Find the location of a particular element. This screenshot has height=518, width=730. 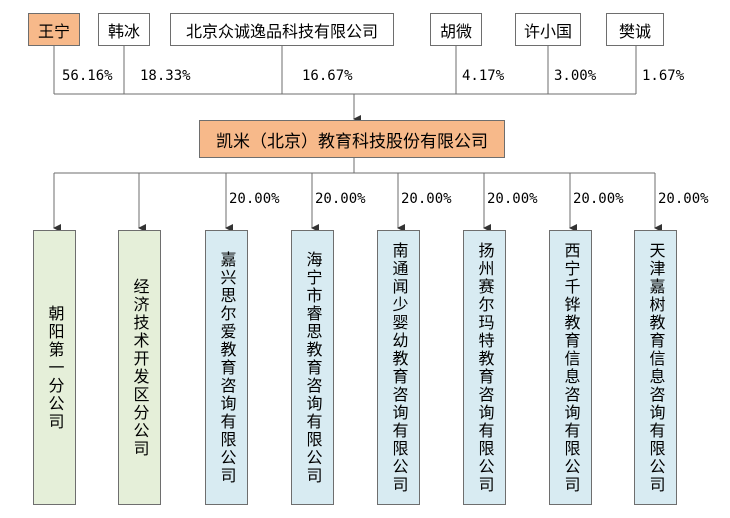

invested-company-box: 南通闻少婴幼教育咨询有限公司 is located at coordinates (398, 367).